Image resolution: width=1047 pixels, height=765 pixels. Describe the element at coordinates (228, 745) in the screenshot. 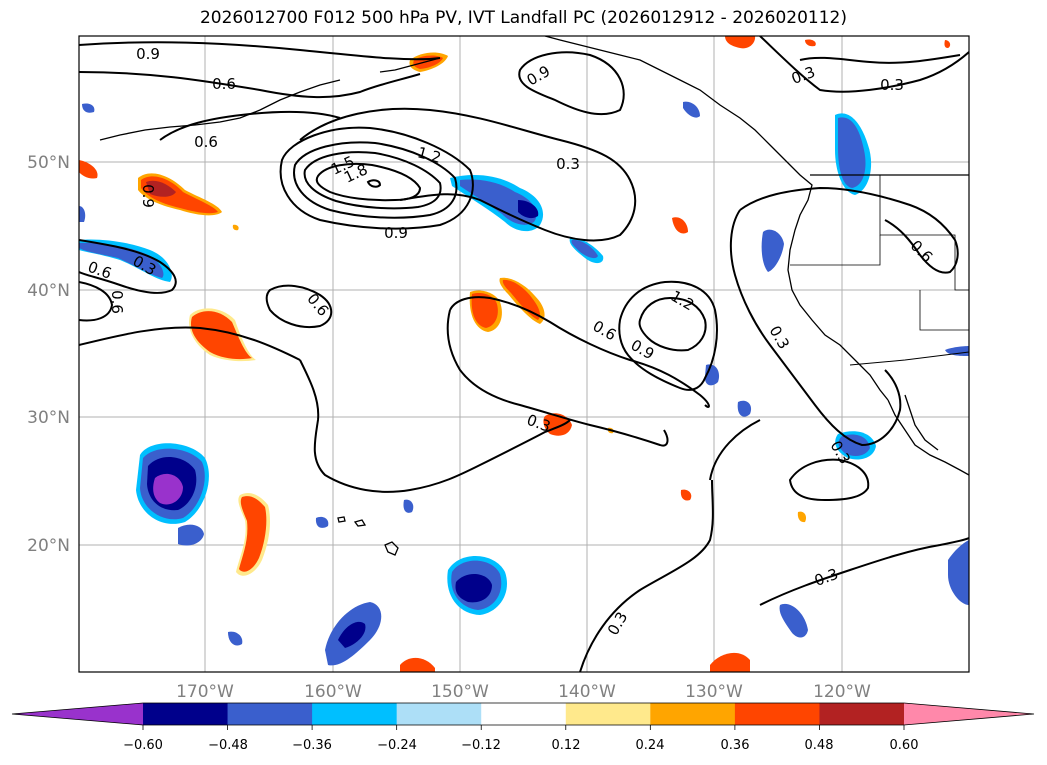

I see `colorbar-tick-label: −0.48` at that location.